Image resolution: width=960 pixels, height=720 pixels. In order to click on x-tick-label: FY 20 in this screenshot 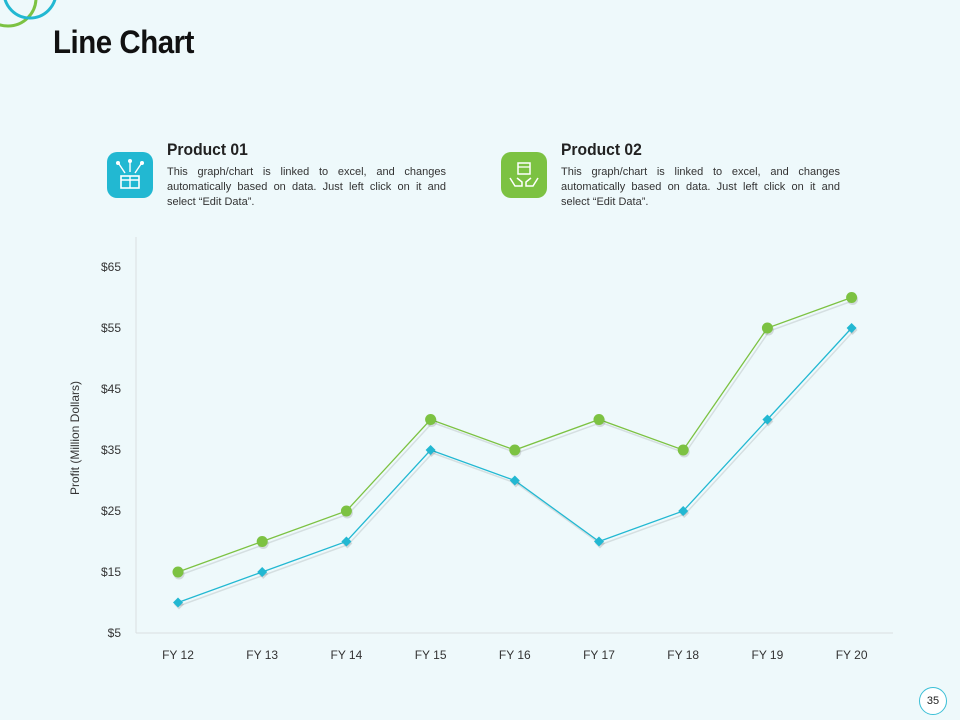, I will do `click(852, 655)`.